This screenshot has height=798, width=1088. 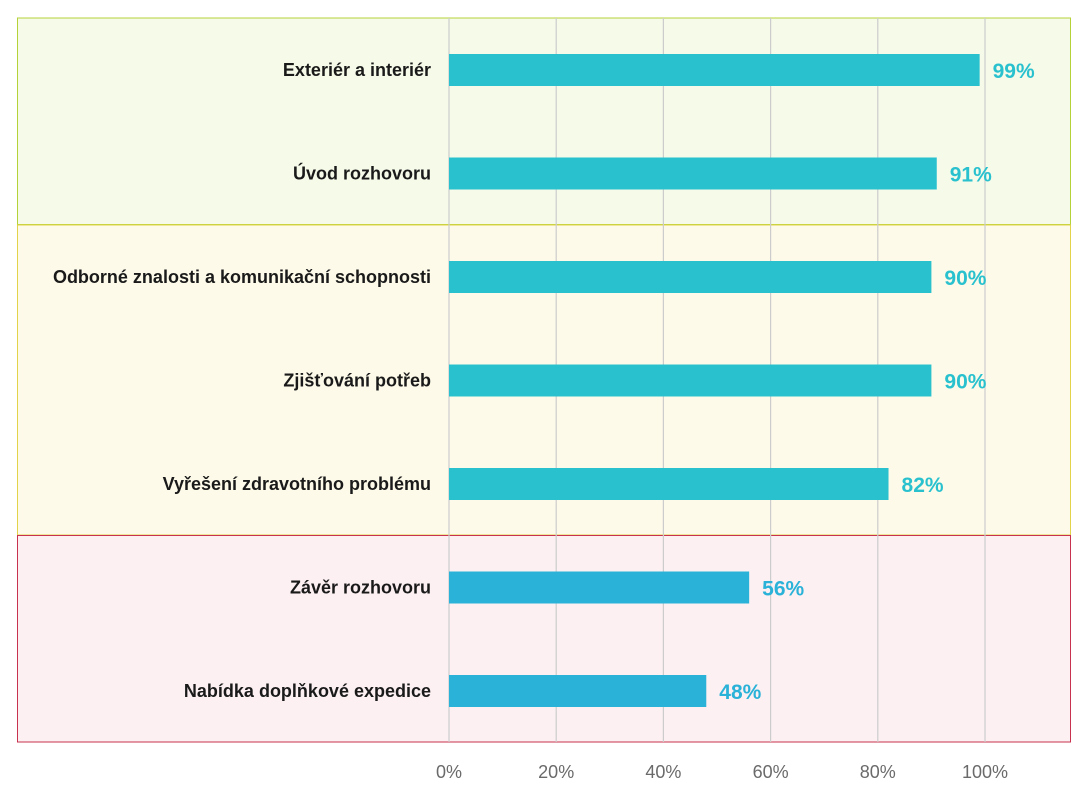 I want to click on x-tick-label: 20%, so click(x=556, y=772).